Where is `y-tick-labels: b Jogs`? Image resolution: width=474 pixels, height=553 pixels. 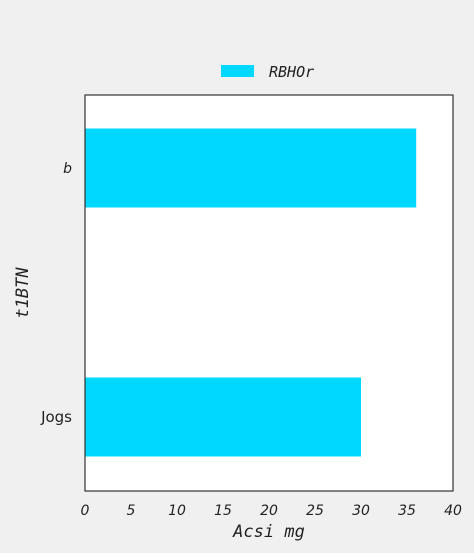 y-tick-labels: b Jogs is located at coordinates (56, 293).